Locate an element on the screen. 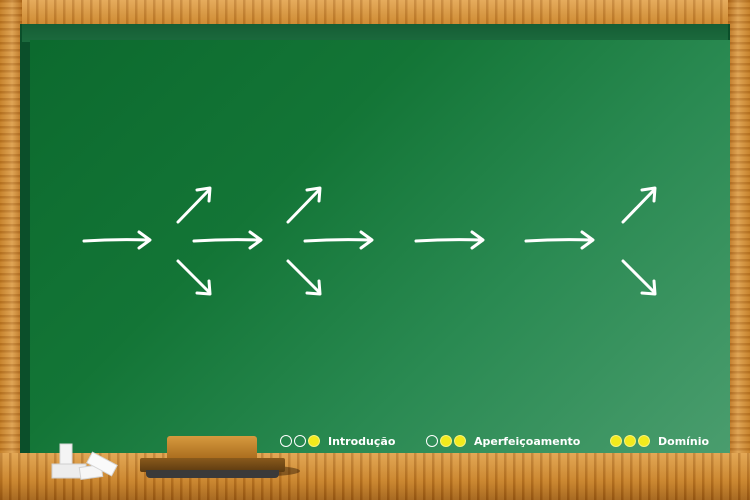  legend-introducao: Introdução is located at coordinates (337, 441).